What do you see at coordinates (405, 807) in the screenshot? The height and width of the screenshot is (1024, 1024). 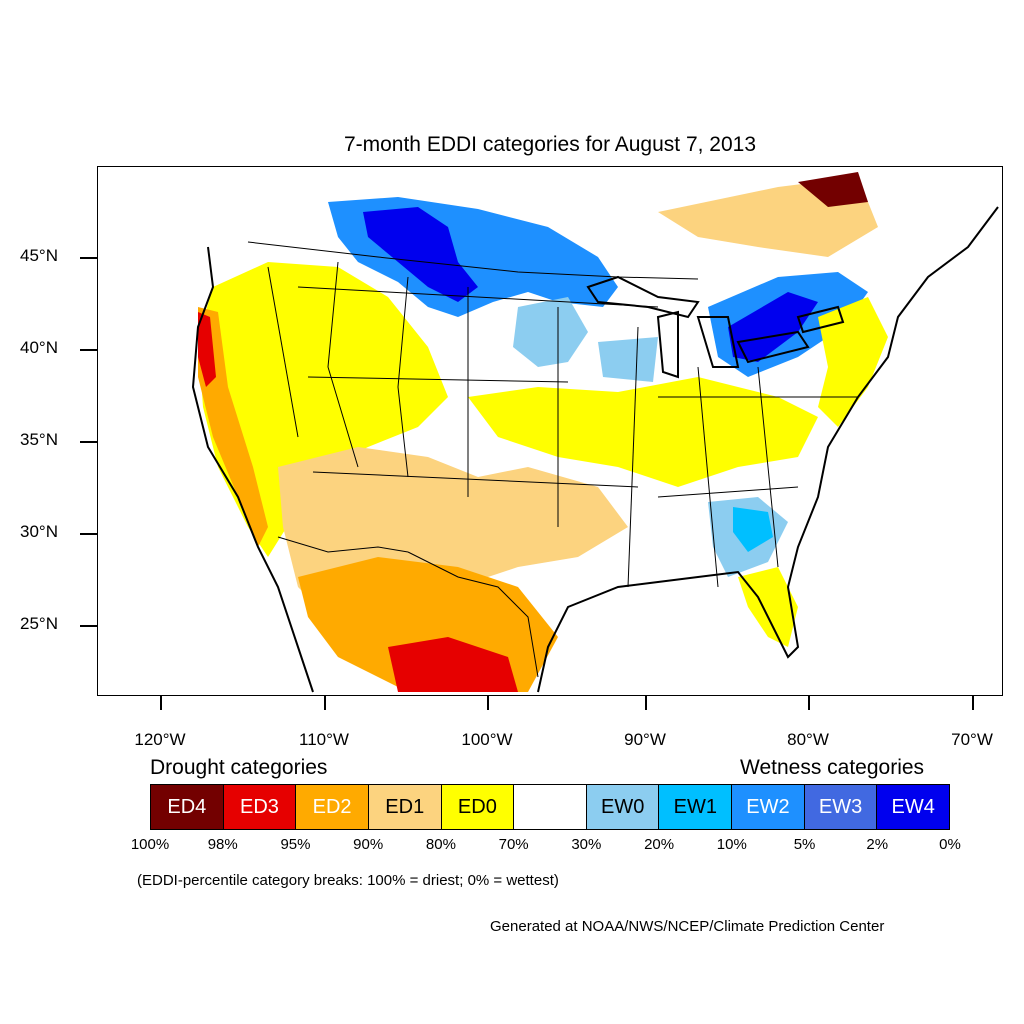 I see `legend-swatch-ed1: ED1` at bounding box center [405, 807].